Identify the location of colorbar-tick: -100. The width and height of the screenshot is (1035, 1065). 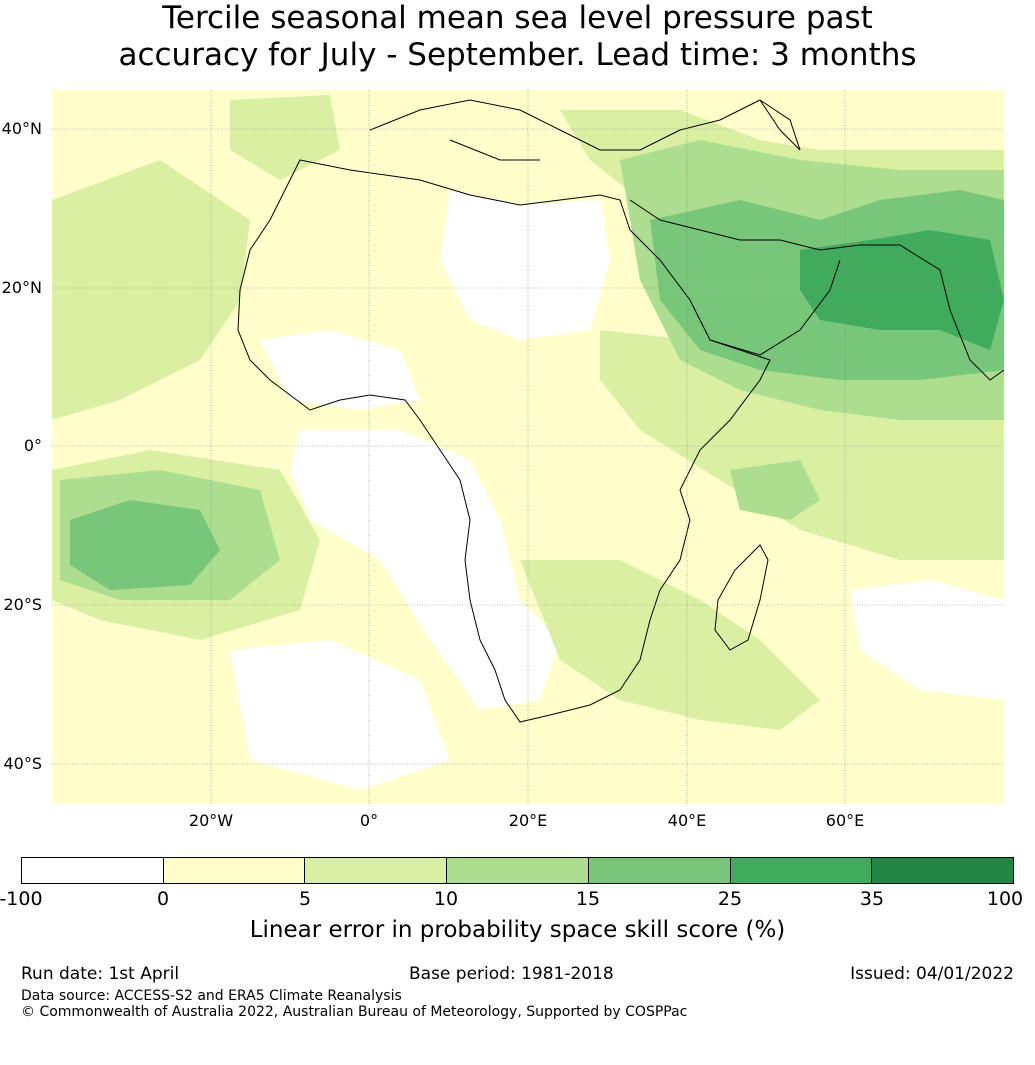
(21, 899).